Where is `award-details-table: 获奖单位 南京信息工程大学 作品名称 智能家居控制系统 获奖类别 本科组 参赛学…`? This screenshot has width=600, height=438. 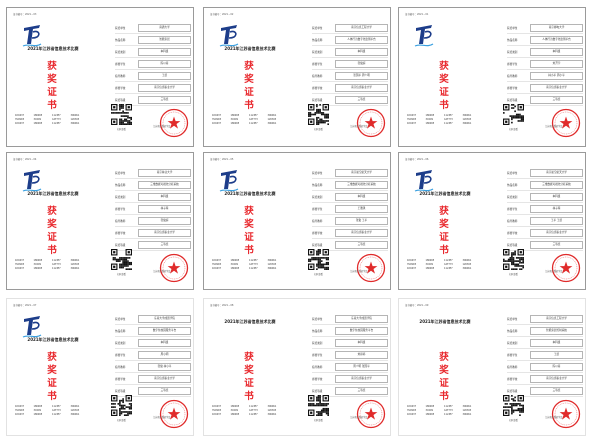 award-details-table: 获奖单位 南京信息工程大学 作品名称 智能家居控制系统 获奖类别 本科组 参赛学… is located at coordinates (545, 355).